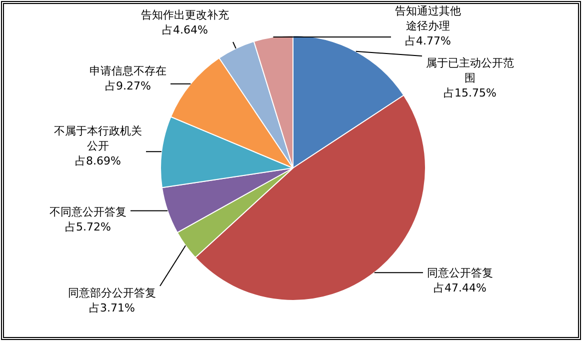  What do you see at coordinates (112, 307) in the screenshot?
I see `data-label: 占3.71%` at bounding box center [112, 307].